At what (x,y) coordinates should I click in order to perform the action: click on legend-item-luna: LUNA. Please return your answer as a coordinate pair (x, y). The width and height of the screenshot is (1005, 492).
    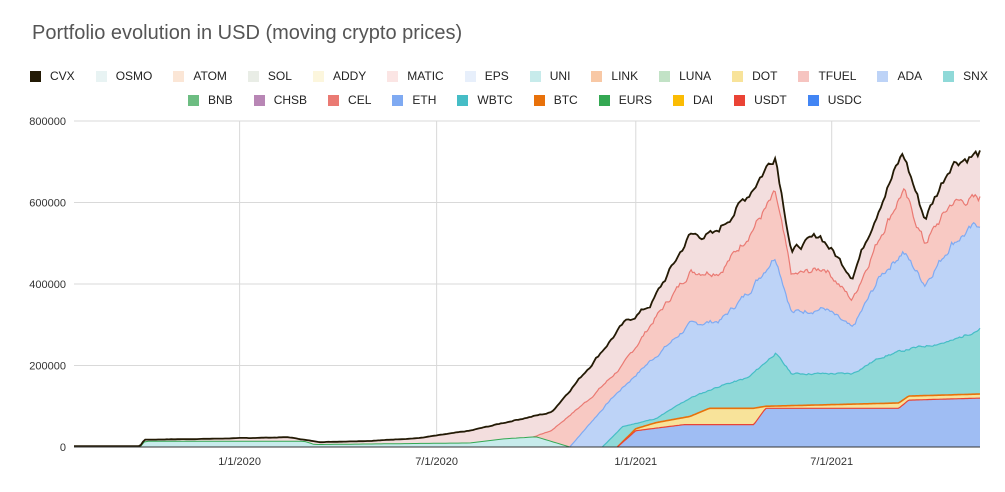
    Looking at the image, I should click on (685, 76).